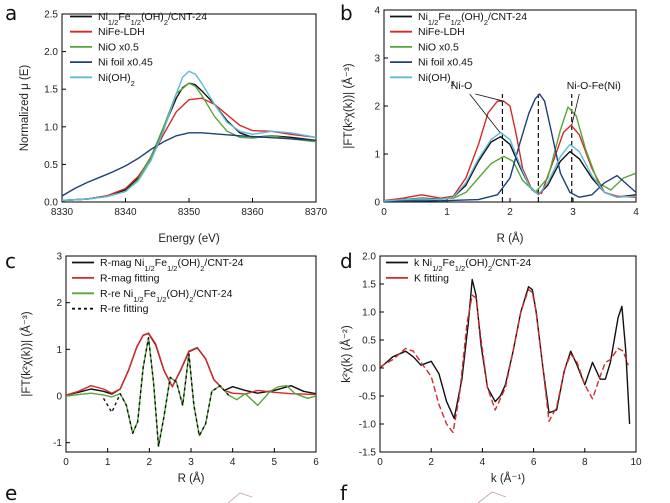 The height and width of the screenshot is (503, 670). What do you see at coordinates (189, 212) in the screenshot?
I see `x-tick-label: 8350` at bounding box center [189, 212].